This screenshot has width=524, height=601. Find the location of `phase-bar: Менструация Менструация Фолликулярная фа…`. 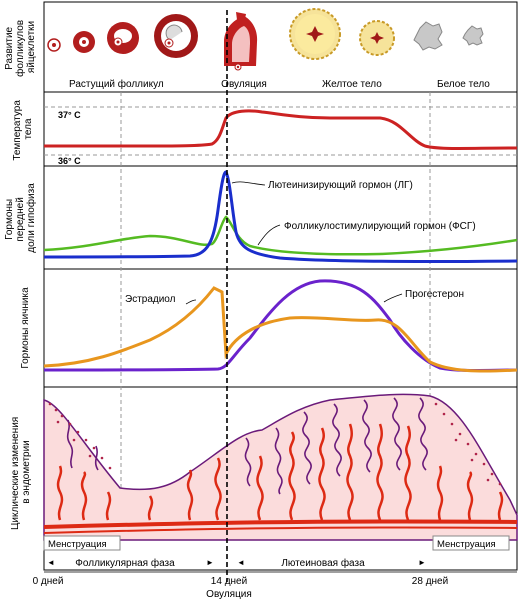

phase-bar: Менструация Менструация Фолликулярная фа… is located at coordinates (276, 552).